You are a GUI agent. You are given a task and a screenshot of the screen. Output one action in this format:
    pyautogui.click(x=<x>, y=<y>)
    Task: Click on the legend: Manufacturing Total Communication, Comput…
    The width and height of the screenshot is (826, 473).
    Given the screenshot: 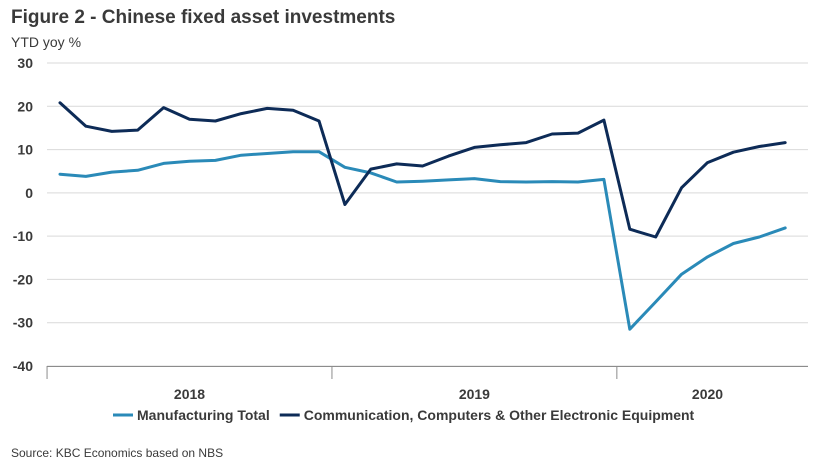 What is the action you would take?
    pyautogui.click(x=404, y=415)
    